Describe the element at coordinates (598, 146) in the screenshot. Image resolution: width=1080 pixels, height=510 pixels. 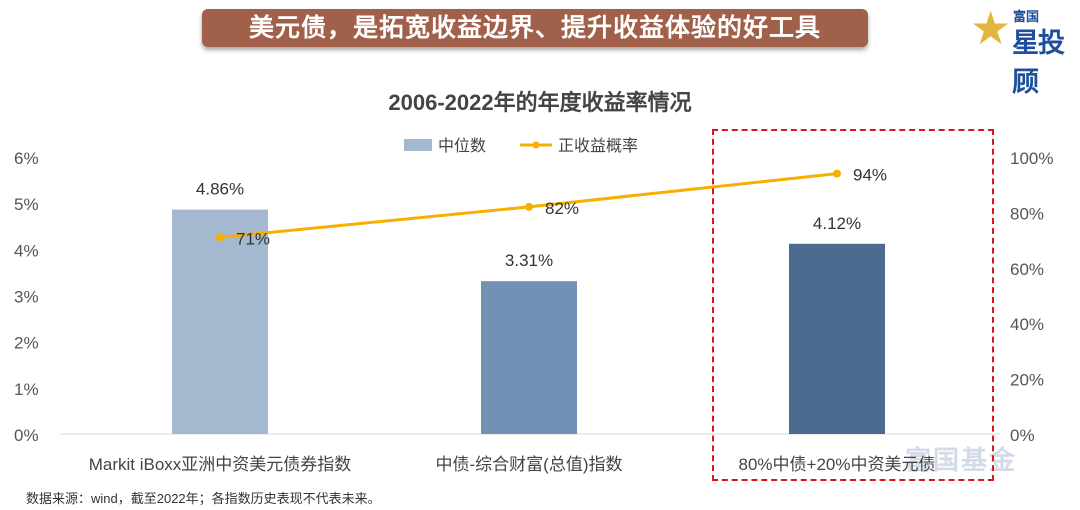
I see `legend-line-label: 正收益概率` at that location.